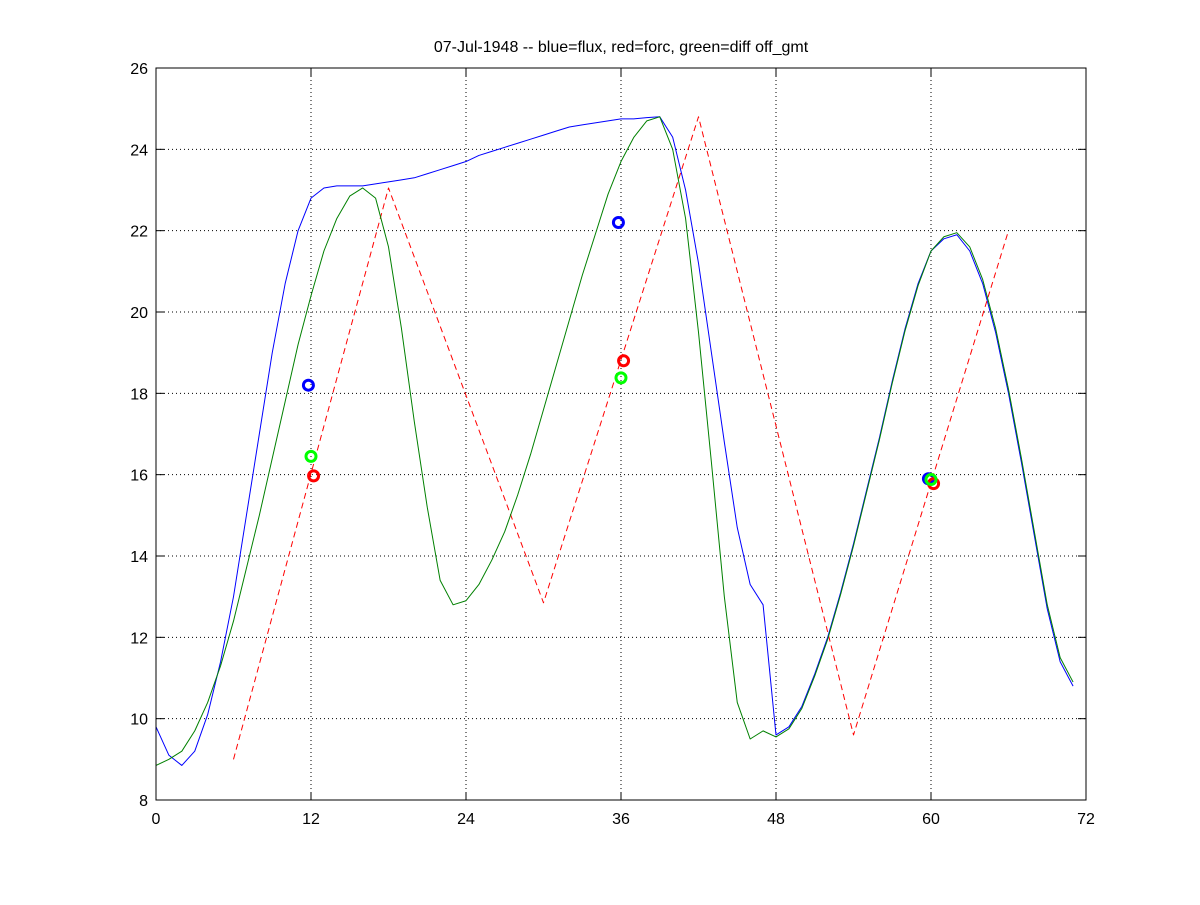 The width and height of the screenshot is (1200, 905). Describe the element at coordinates (776, 819) in the screenshot. I see `x-tick-label: 48` at that location.